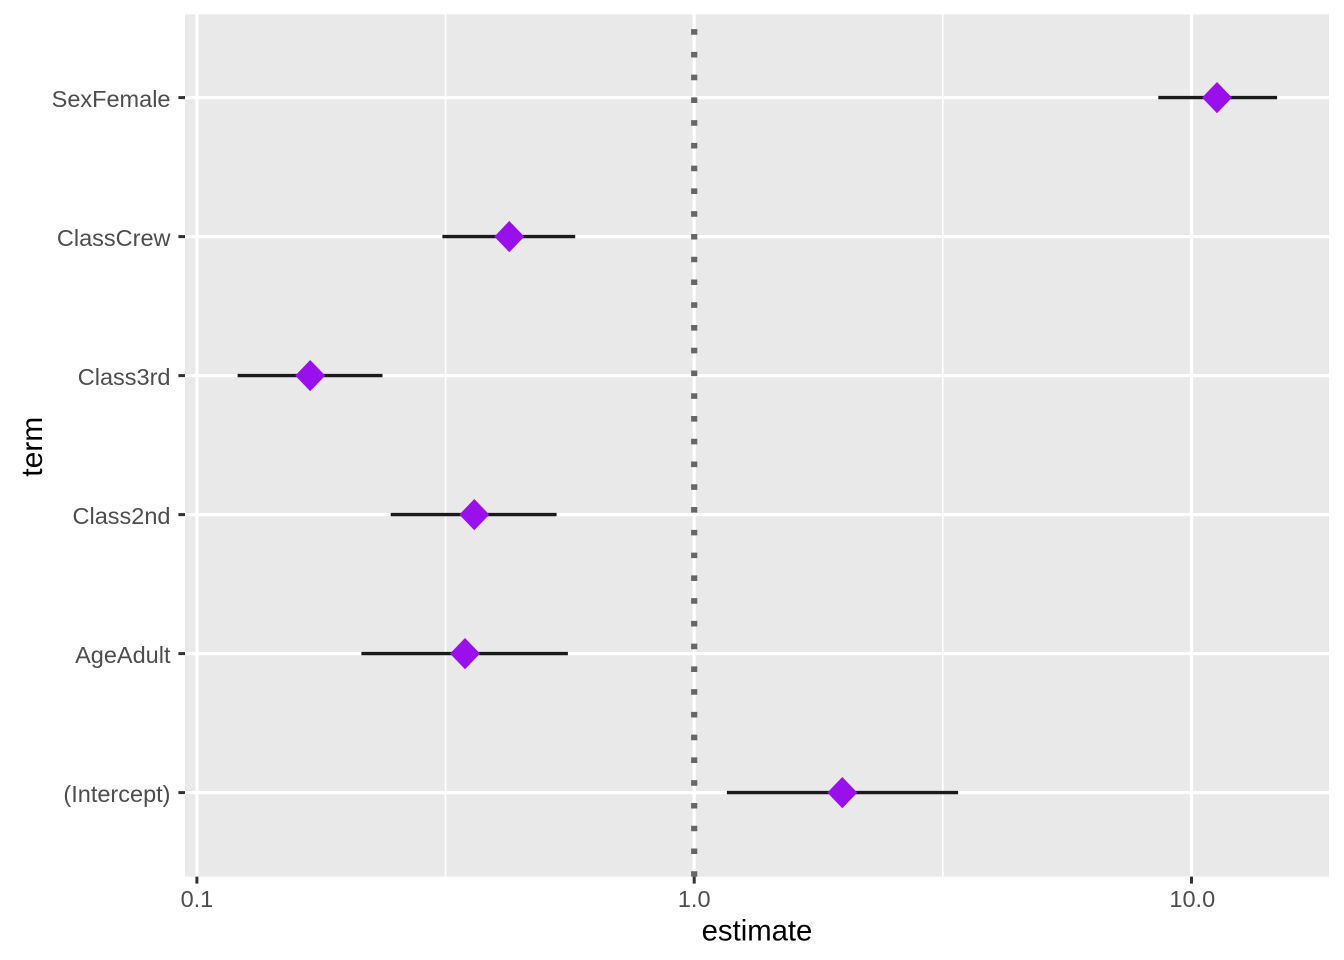 The image size is (1344, 960). What do you see at coordinates (694, 899) in the screenshot?
I see `svg-text: 1.0` at bounding box center [694, 899].